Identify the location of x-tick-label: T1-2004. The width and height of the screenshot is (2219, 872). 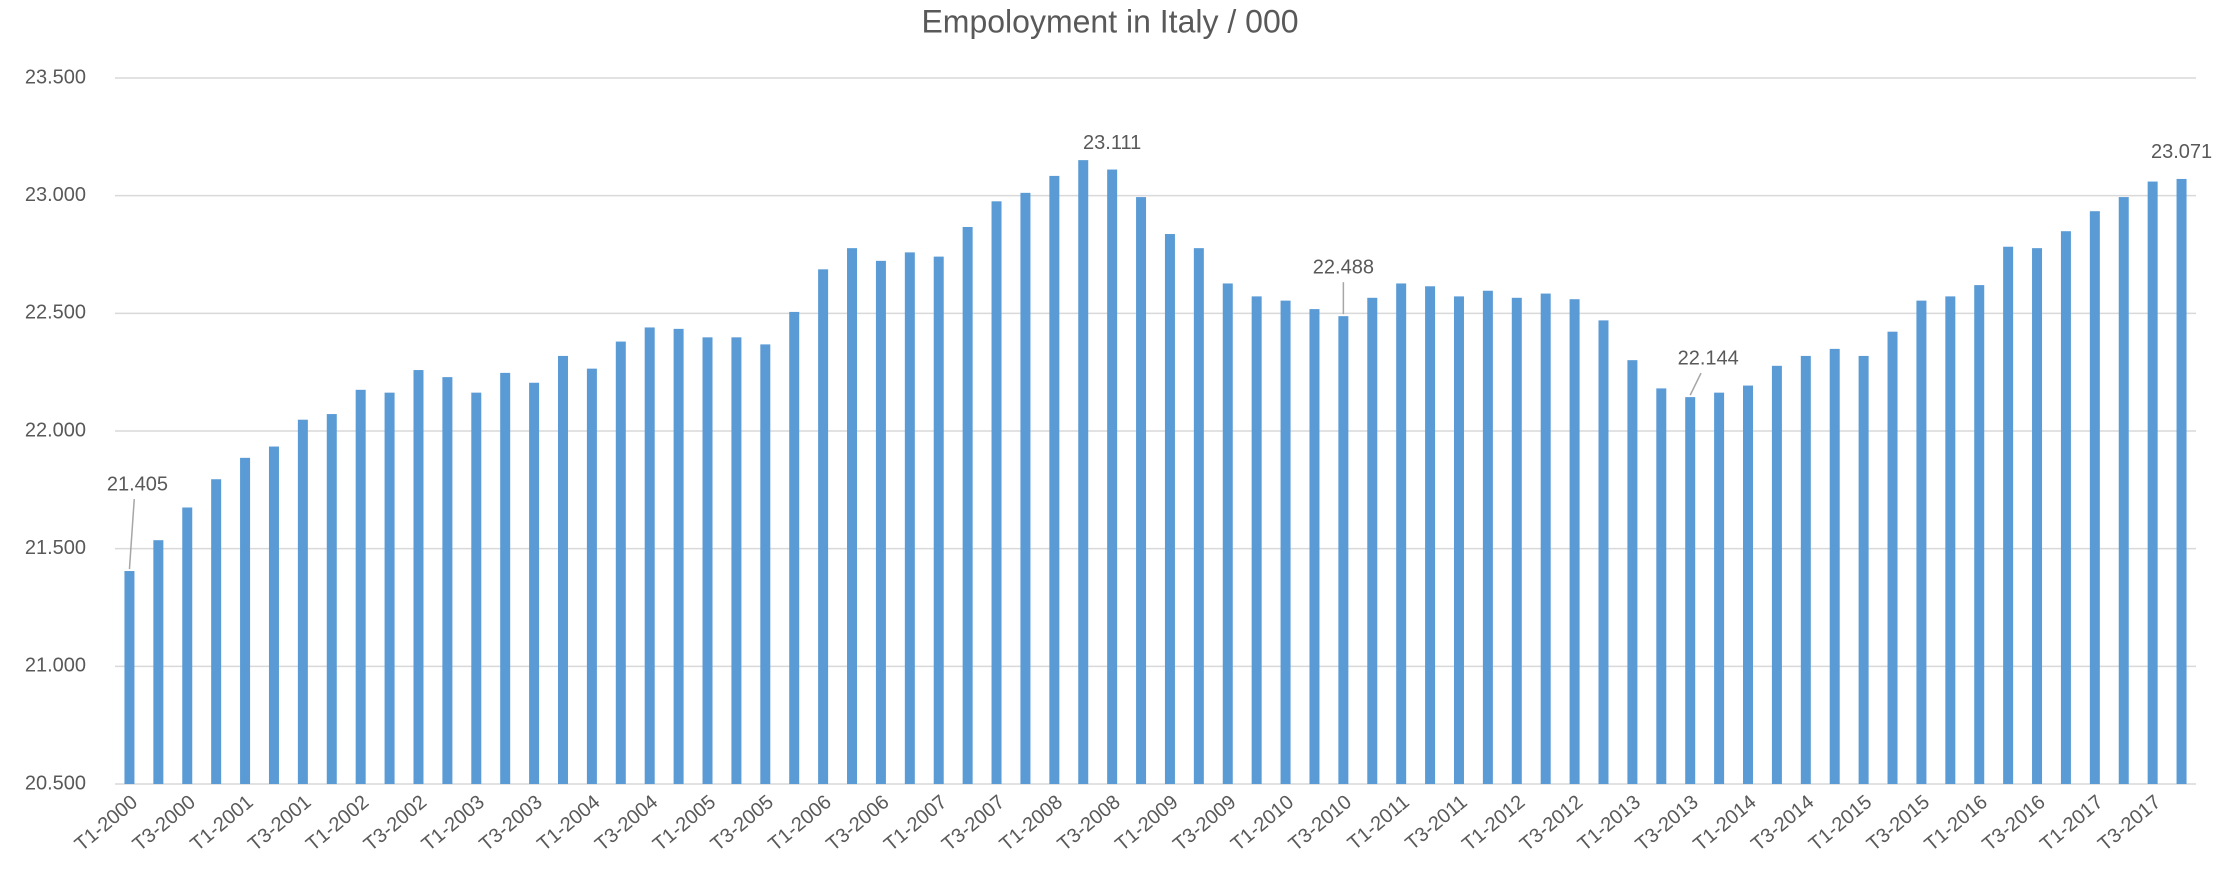
(568, 823).